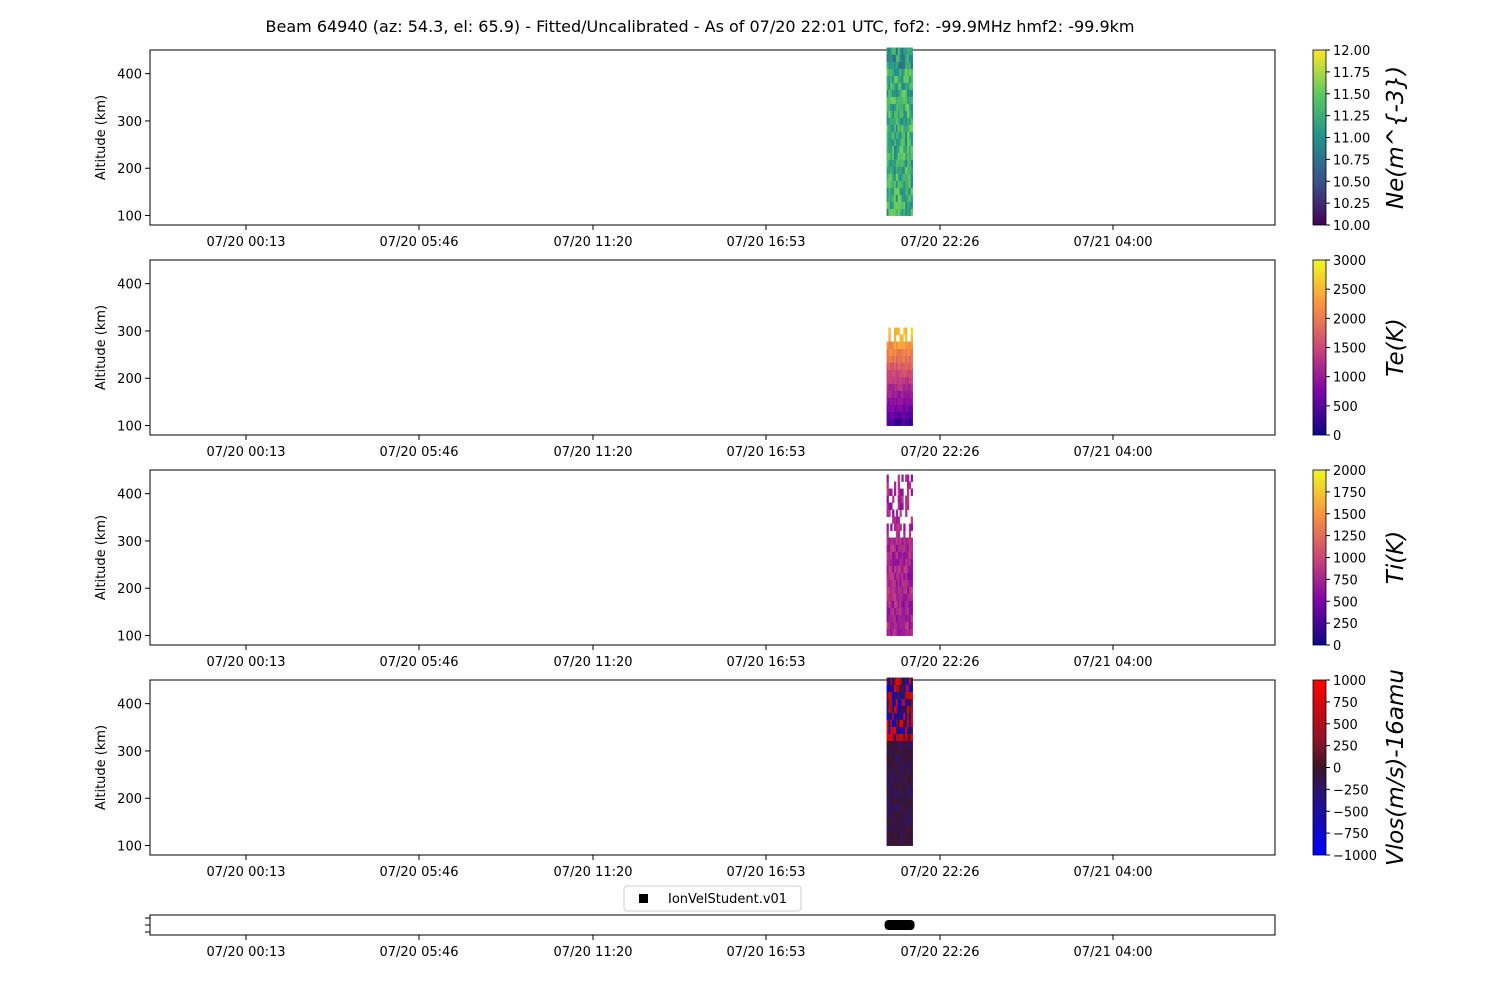 This screenshot has height=1000, width=1500. What do you see at coordinates (1351, 182) in the screenshot?
I see `colorbar-tick-label: 10.50` at bounding box center [1351, 182].